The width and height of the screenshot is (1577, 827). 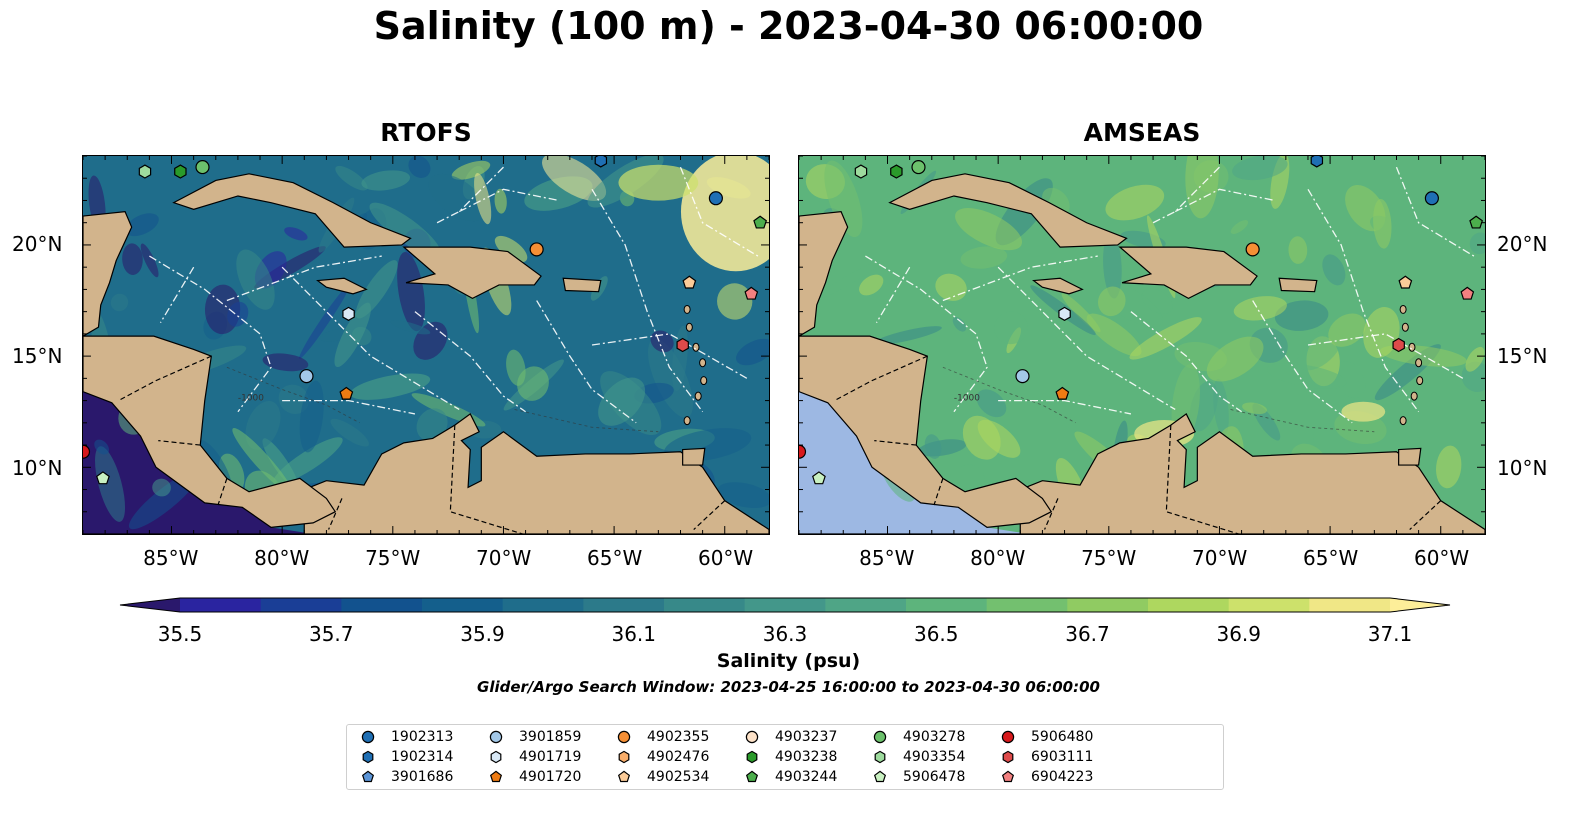 I want to click on panel-title-amseas: AMSEAS, so click(x=1142, y=132).